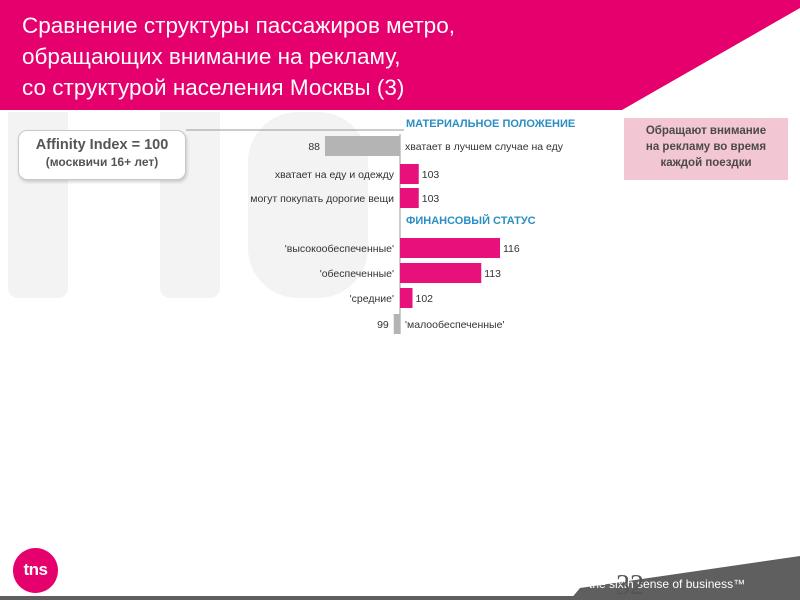  I want to click on affinity-index-box: Affinity Index = 100 (москвичи 16+ лет), so click(102, 155).